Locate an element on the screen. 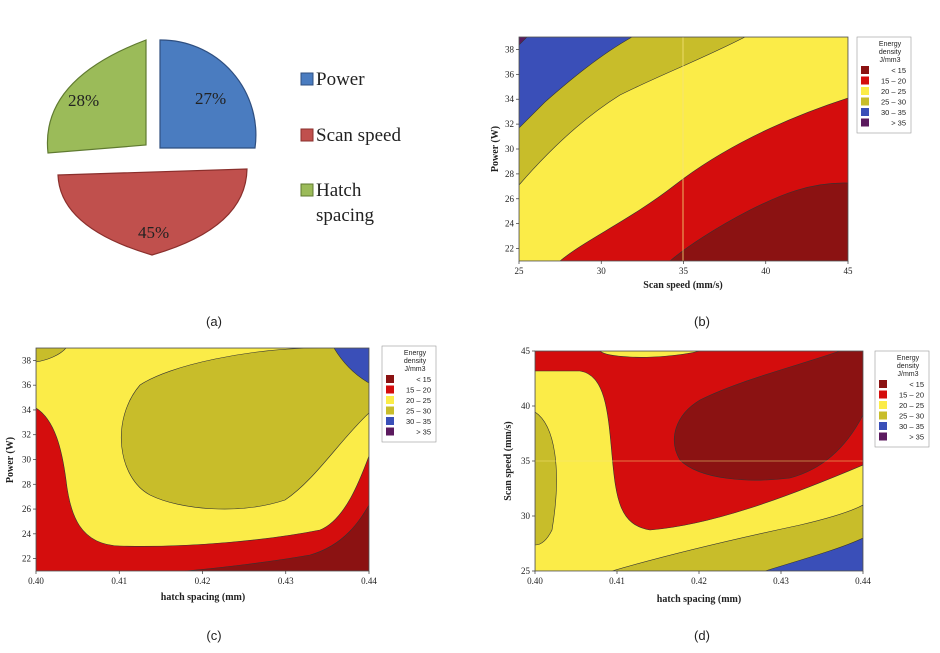 This screenshot has width=940, height=653. x-axis-label-c: hatch spacing (mm) is located at coordinates (203, 597).